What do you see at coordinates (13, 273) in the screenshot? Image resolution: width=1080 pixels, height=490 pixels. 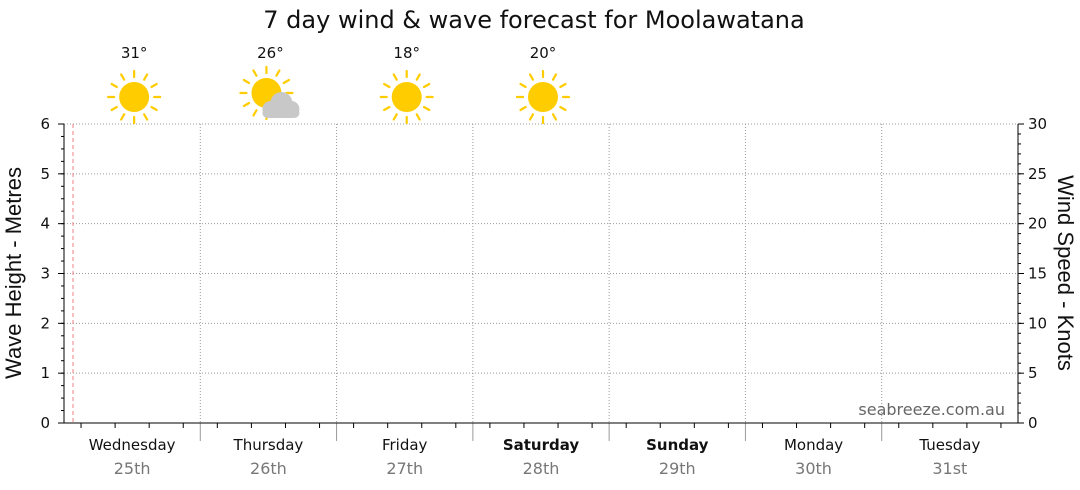 I see `left-axis-title: Wave Height - Metres` at bounding box center [13, 273].